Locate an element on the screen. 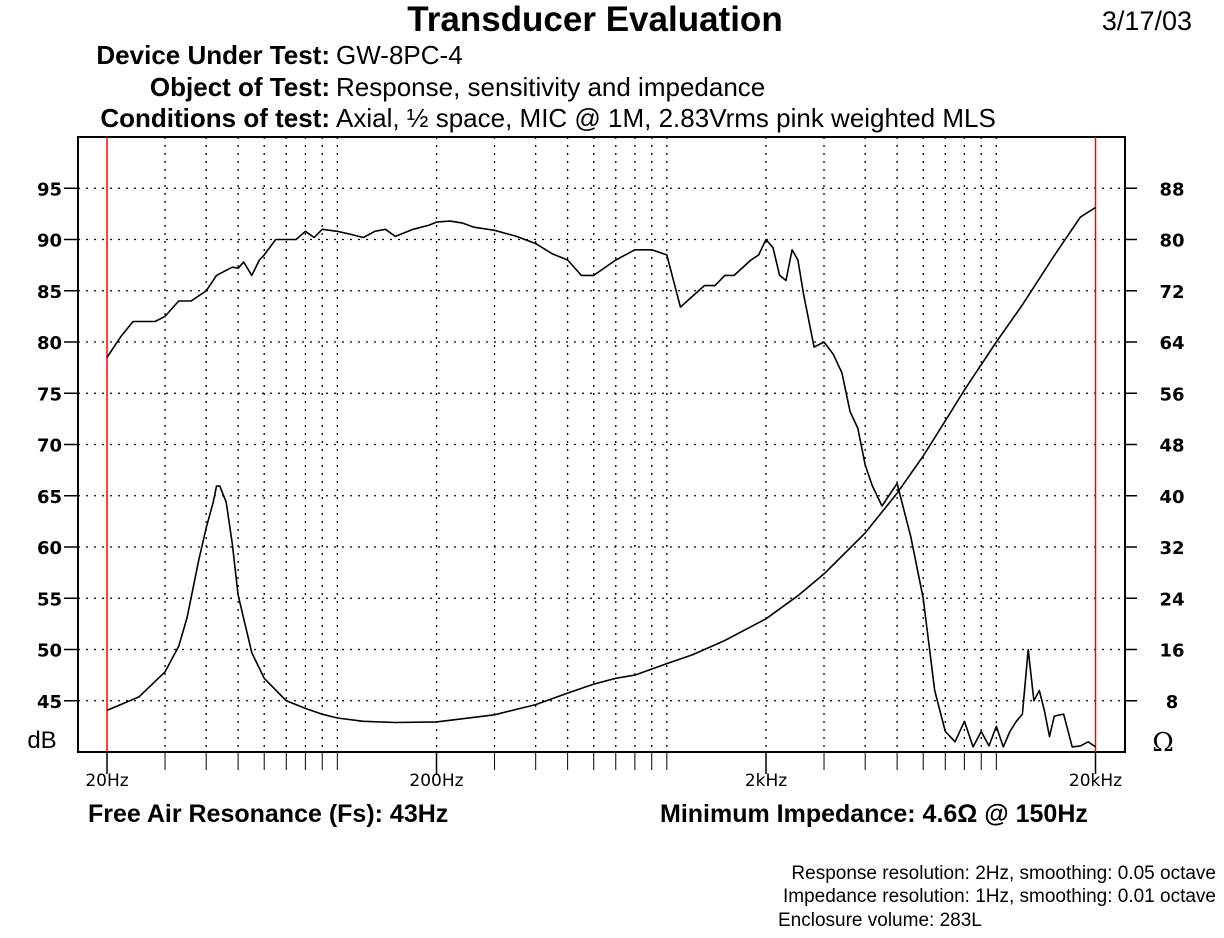 This screenshot has height=938, width=1224. y-left-tick-label: 85 is located at coordinates (49, 292).